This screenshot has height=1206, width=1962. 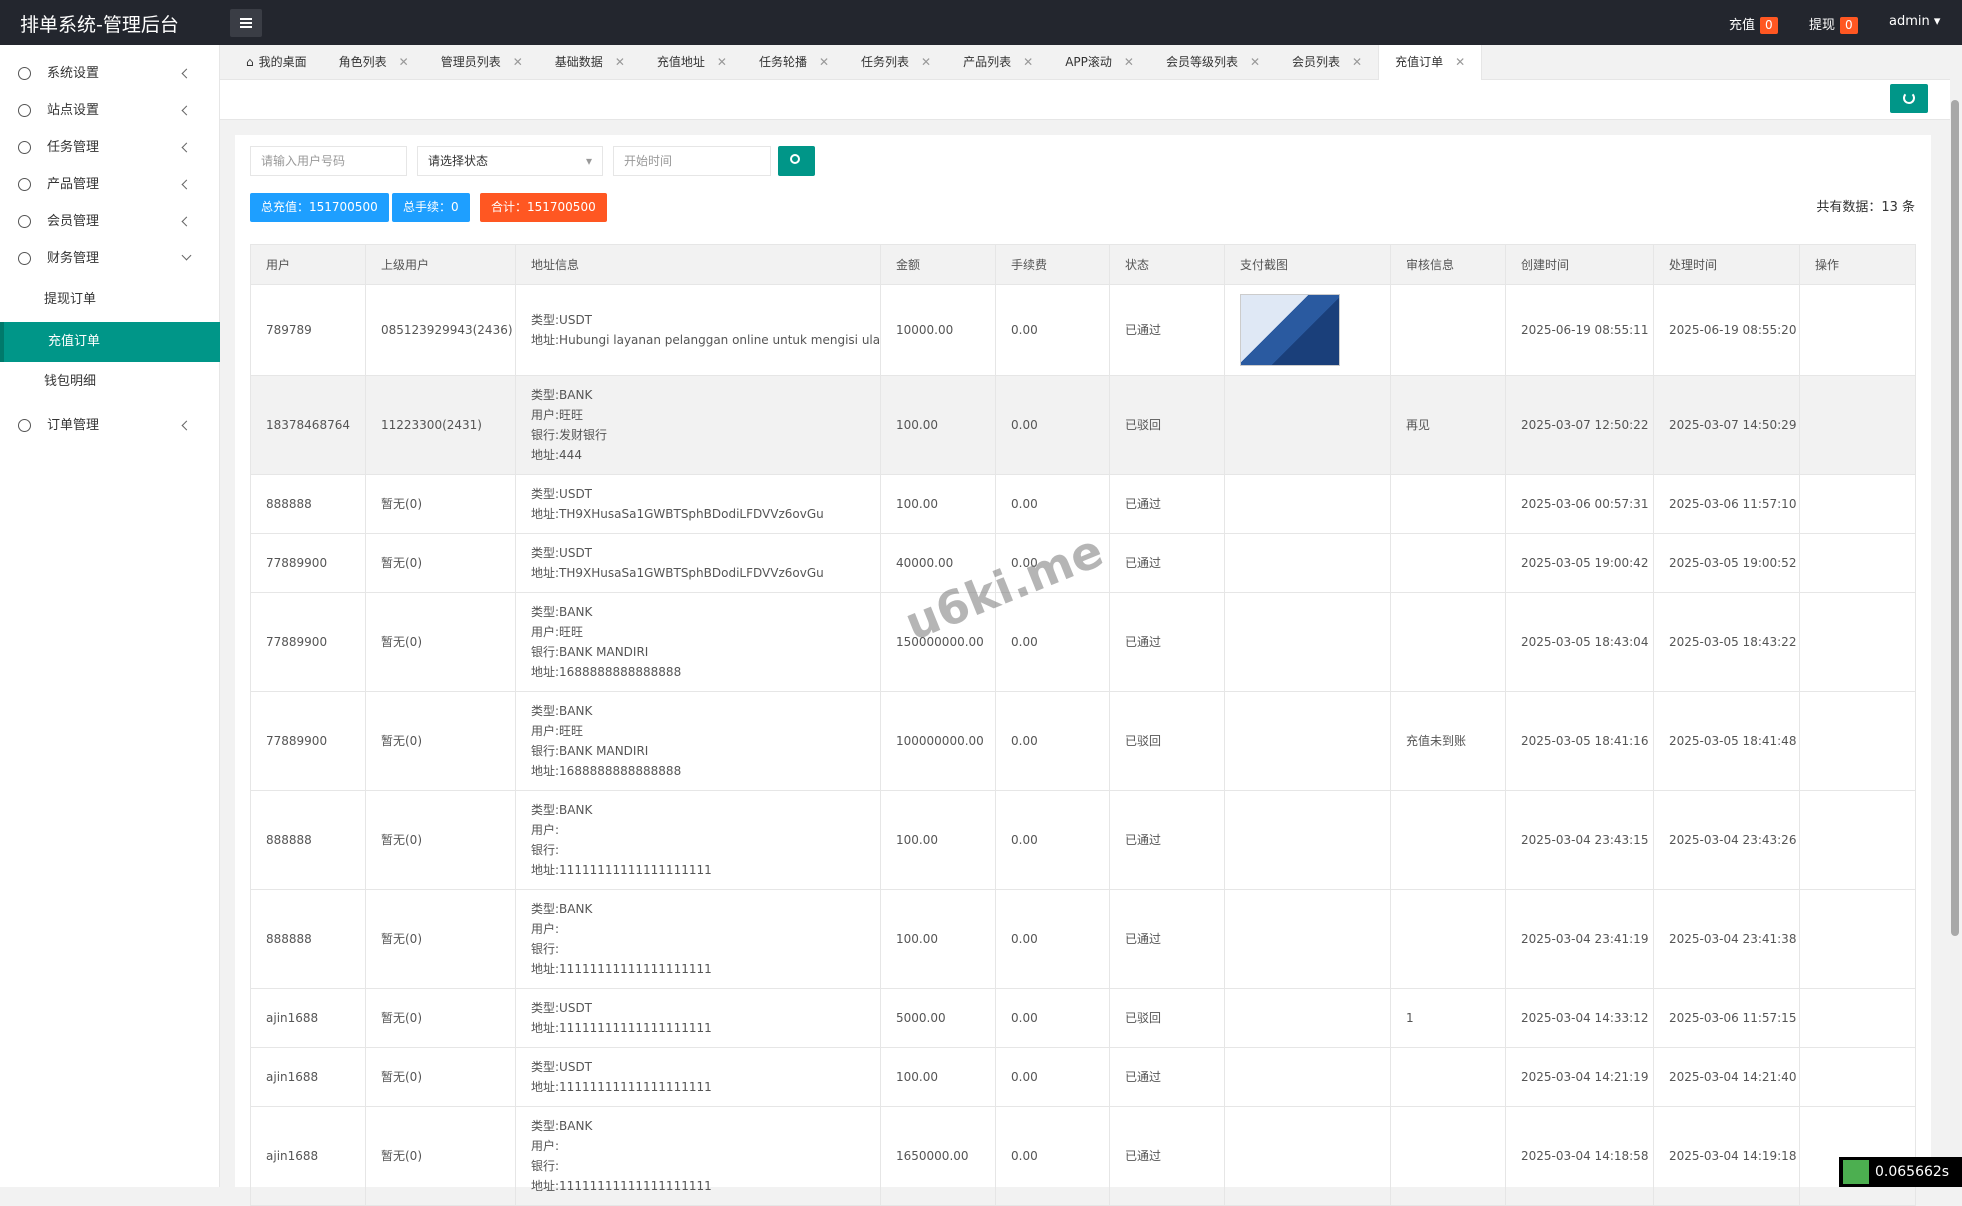 I want to click on menu-item: 系统设置, so click(x=110, y=73).